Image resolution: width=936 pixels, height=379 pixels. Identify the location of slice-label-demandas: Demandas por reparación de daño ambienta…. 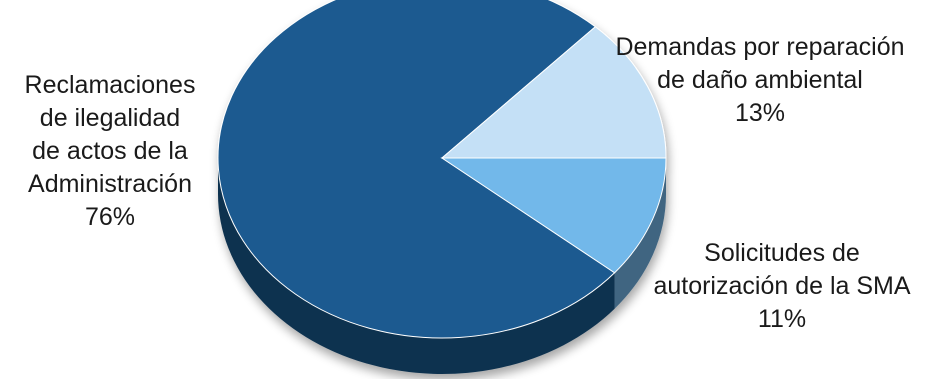
(760, 80).